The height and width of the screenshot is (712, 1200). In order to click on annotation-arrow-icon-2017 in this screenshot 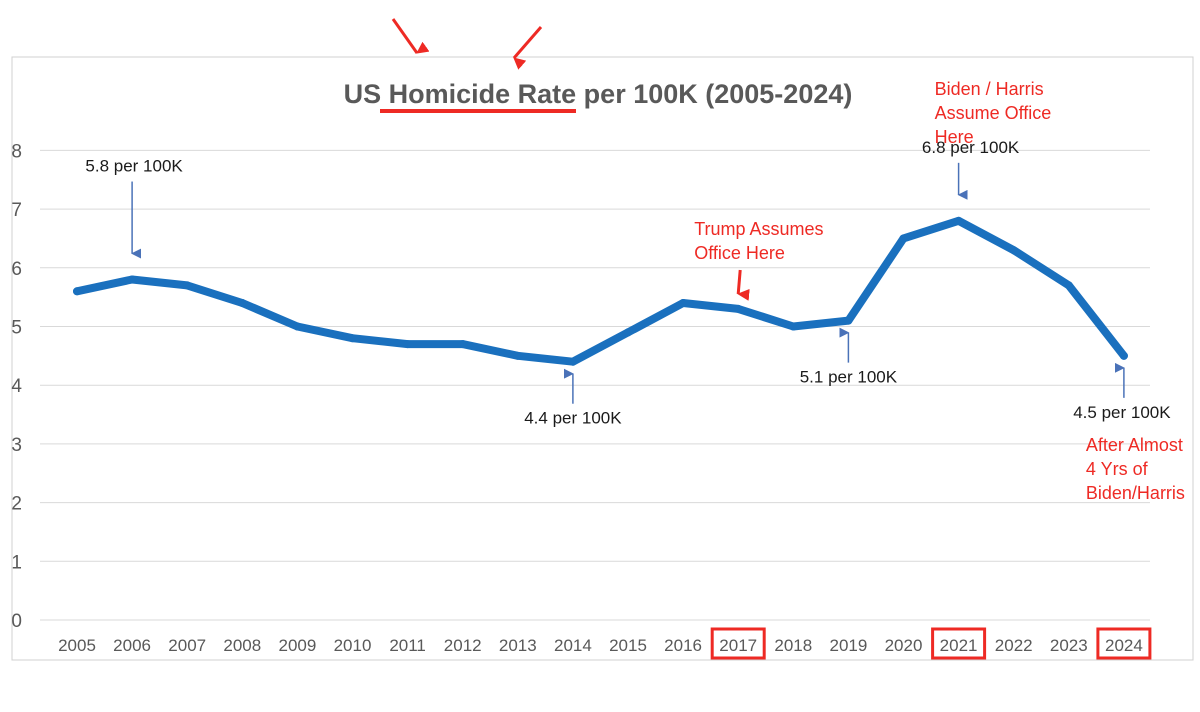, I will do `click(743, 285)`.